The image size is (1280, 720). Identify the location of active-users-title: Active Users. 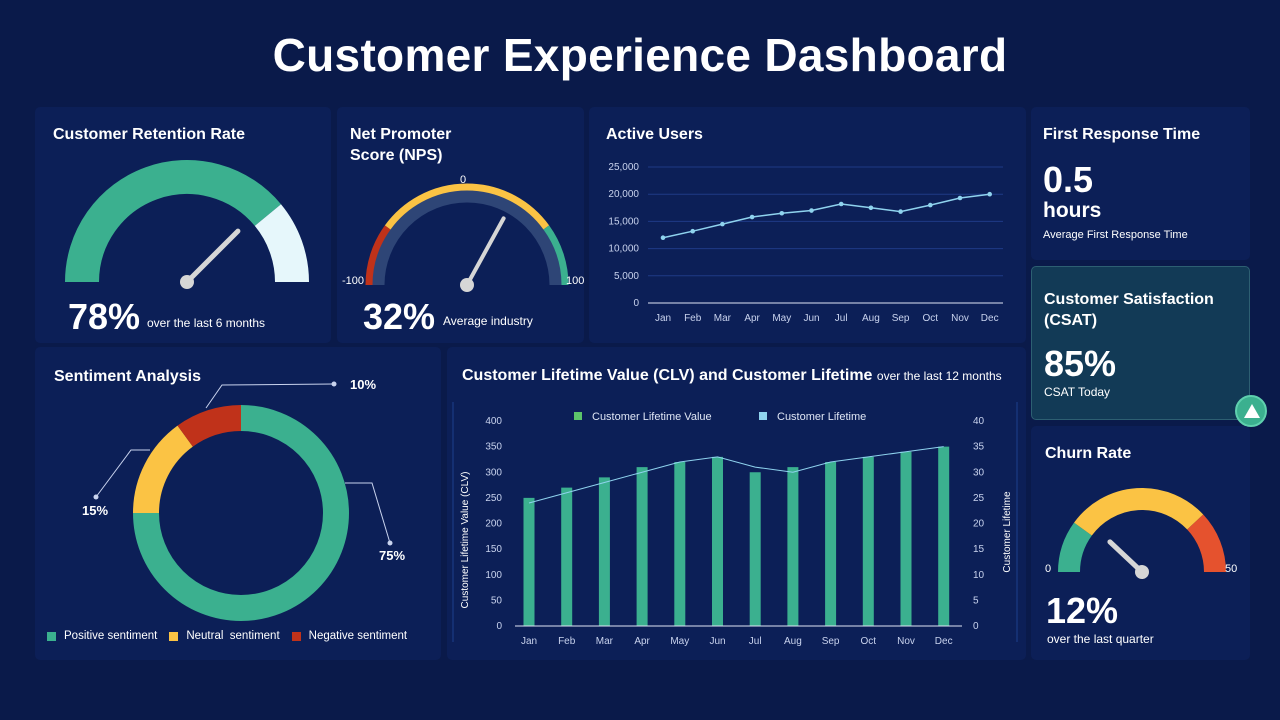
(654, 134).